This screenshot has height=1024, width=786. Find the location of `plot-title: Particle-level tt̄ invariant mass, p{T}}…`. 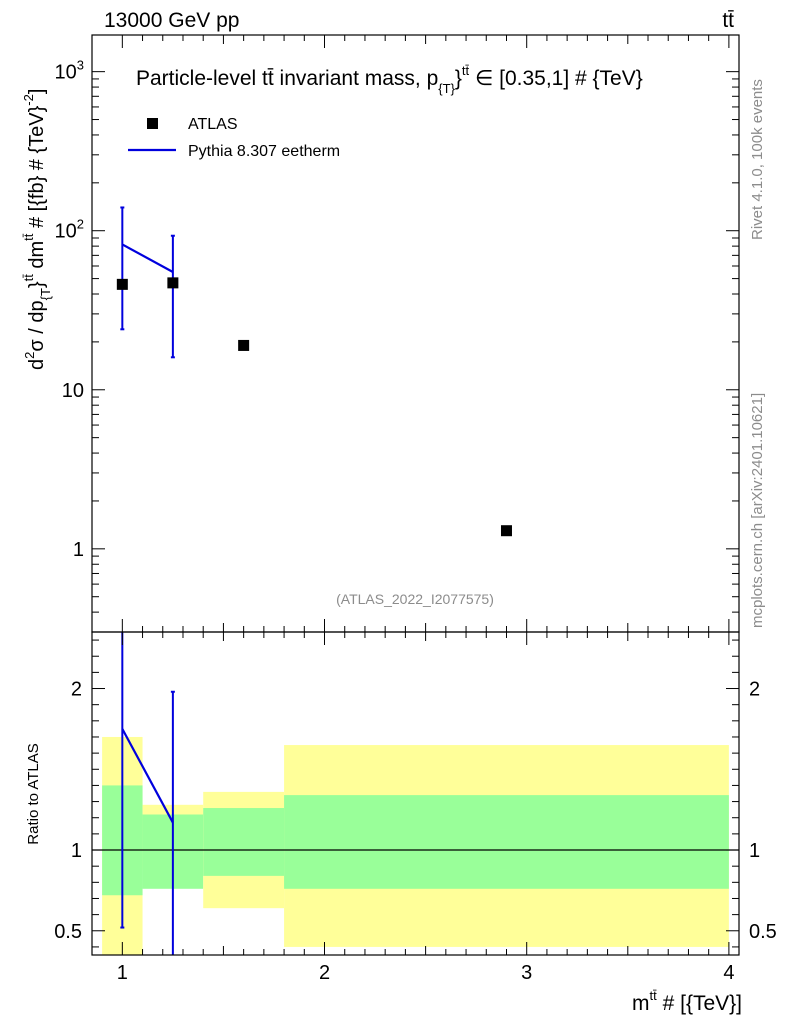

plot-title: Particle-level tt̄ invariant mass, p{T}}… is located at coordinates (389, 79).